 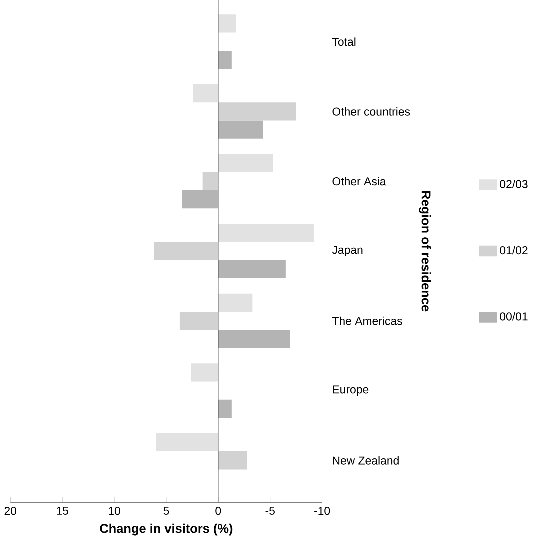 What do you see at coordinates (271, 511) in the screenshot?
I see `x-tick-label: -5` at bounding box center [271, 511].